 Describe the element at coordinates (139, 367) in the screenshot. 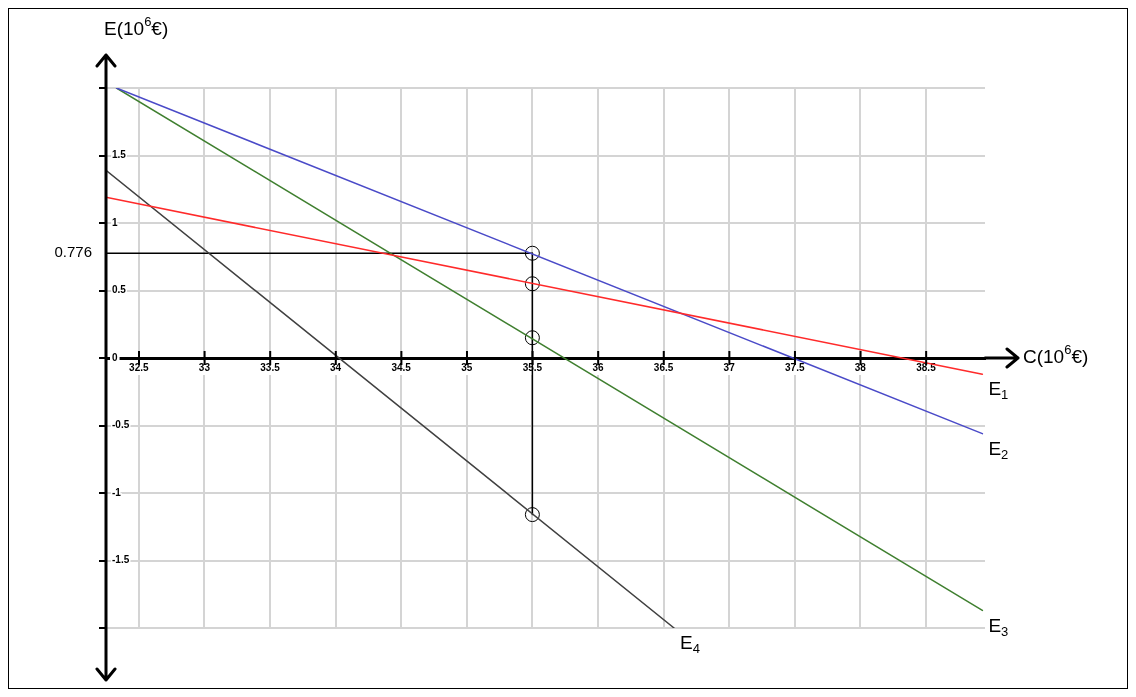

I see `x-tick-label: 32.5` at that location.